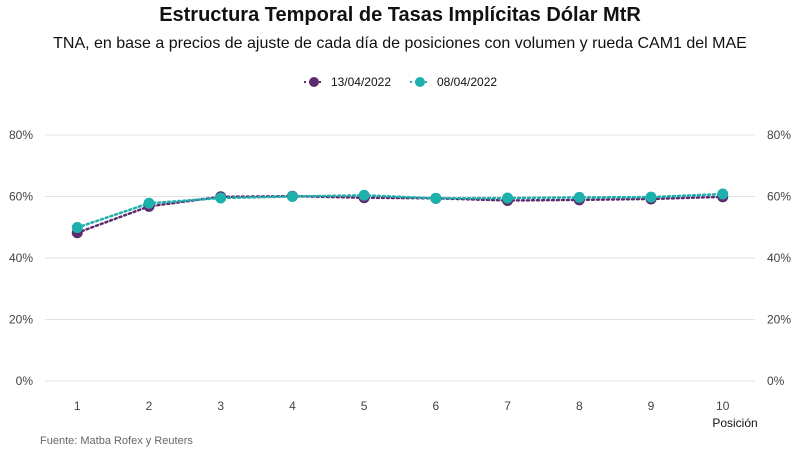 Image resolution: width=800 pixels, height=457 pixels. I want to click on y-tick-label-left: 0%, so click(25, 381).